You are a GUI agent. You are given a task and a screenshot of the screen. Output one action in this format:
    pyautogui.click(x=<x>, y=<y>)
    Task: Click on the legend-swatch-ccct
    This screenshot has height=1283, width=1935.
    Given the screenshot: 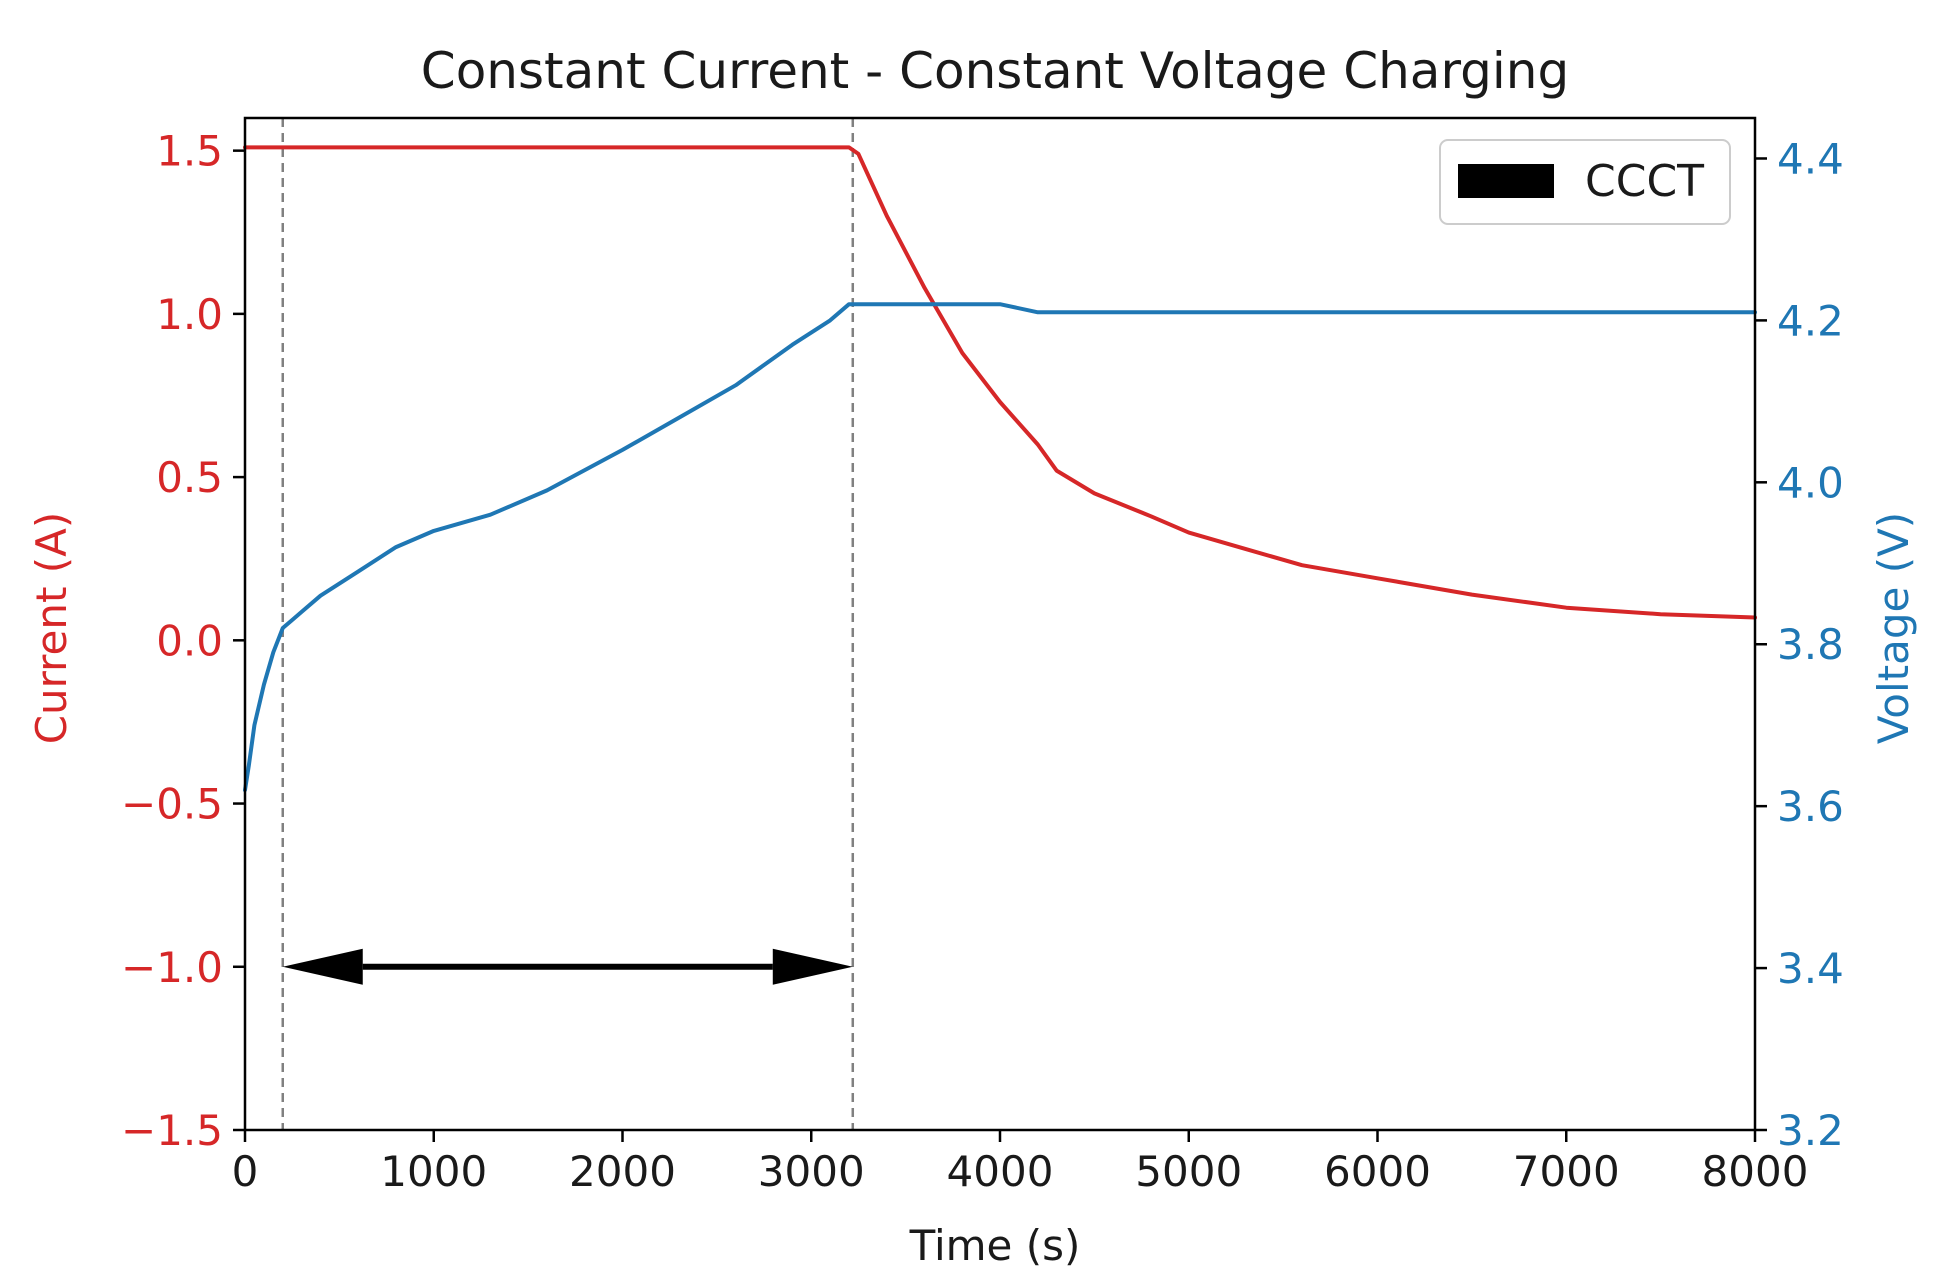 What is the action you would take?
    pyautogui.click(x=1506, y=181)
    